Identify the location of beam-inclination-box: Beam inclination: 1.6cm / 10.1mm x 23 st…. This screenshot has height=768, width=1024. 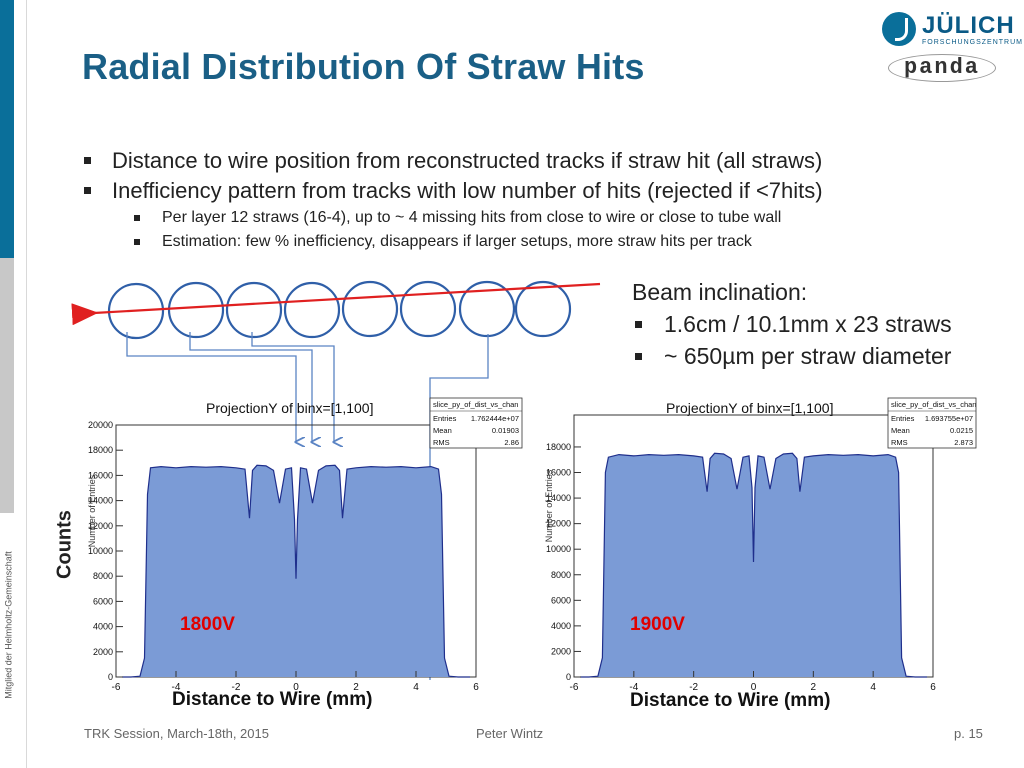
(822, 324).